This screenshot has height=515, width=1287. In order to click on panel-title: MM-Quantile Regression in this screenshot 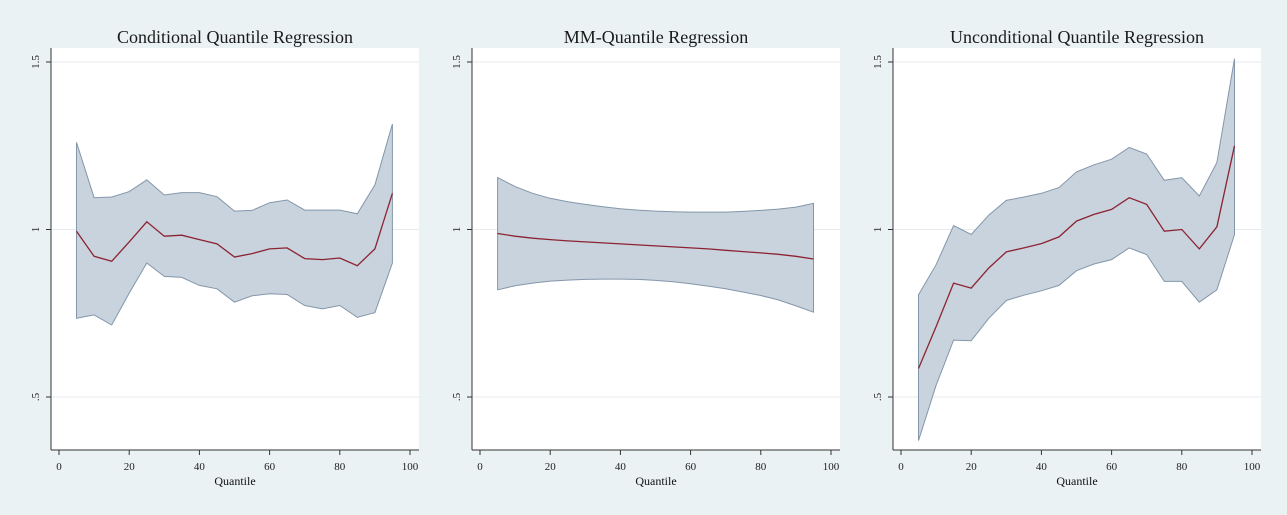, I will do `click(656, 37)`.